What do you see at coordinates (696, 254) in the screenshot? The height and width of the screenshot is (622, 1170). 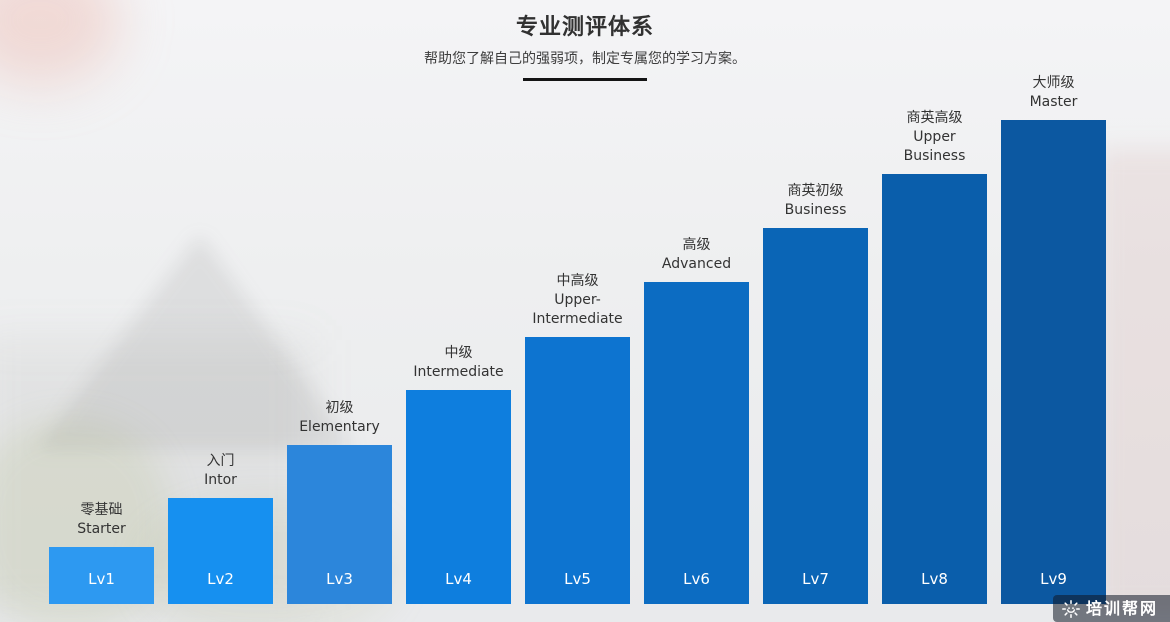 I see `bar-name-label-lv6: 高级 Advanced` at bounding box center [696, 254].